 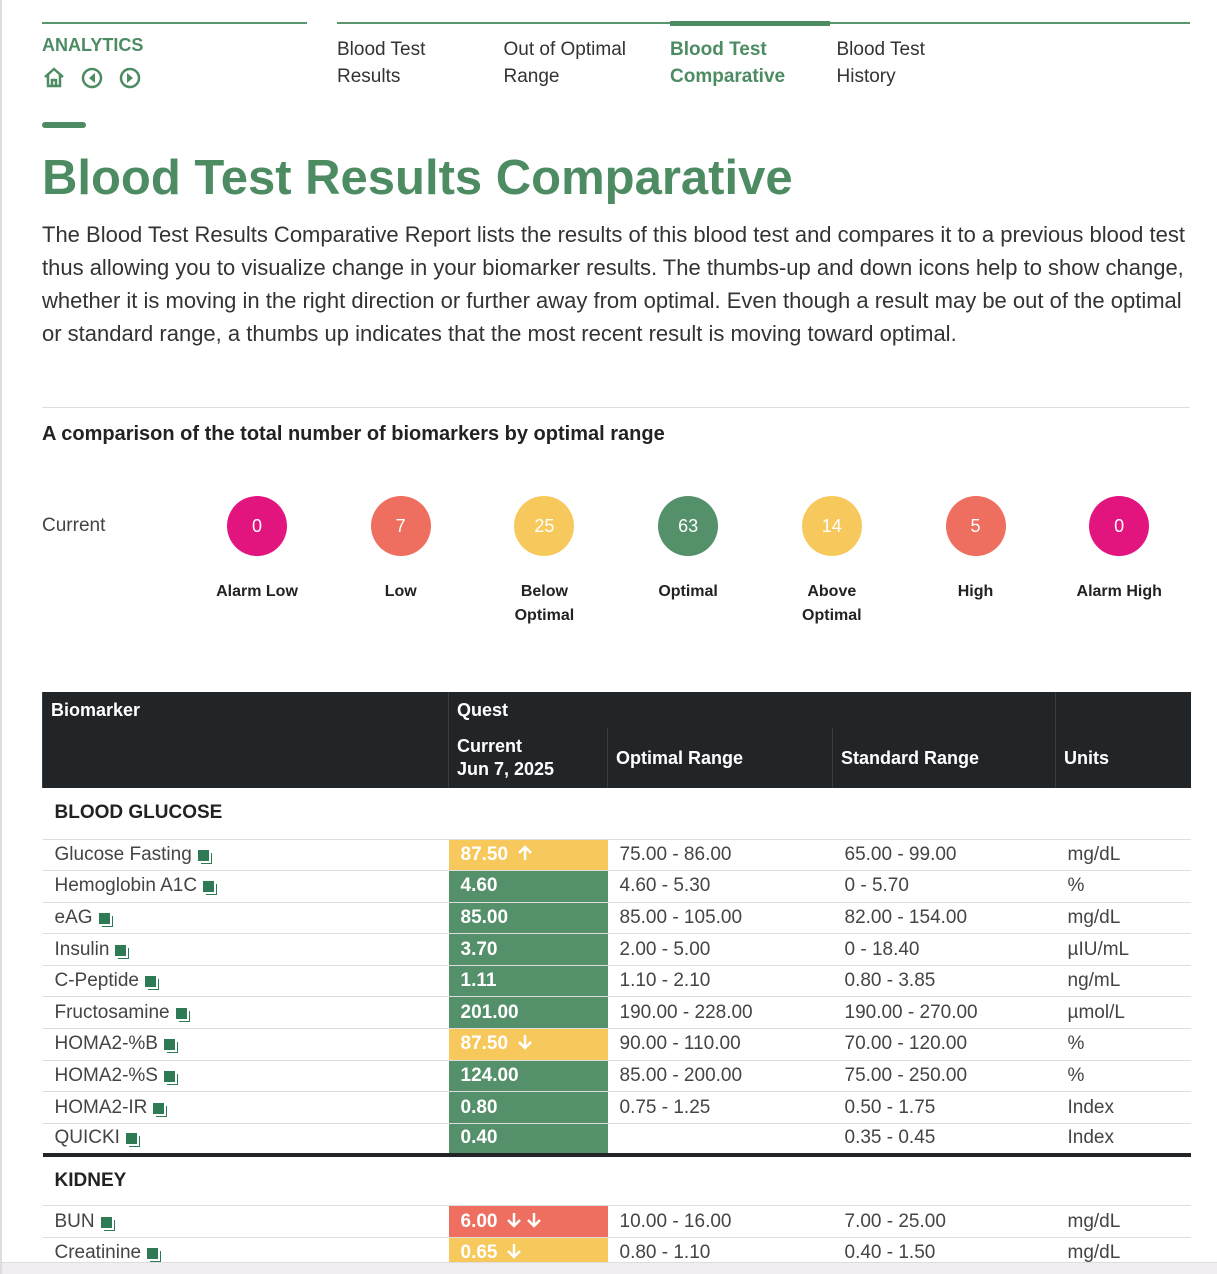 What do you see at coordinates (245, 855) in the screenshot?
I see `biomarker-cell: Glucose Fasting` at bounding box center [245, 855].